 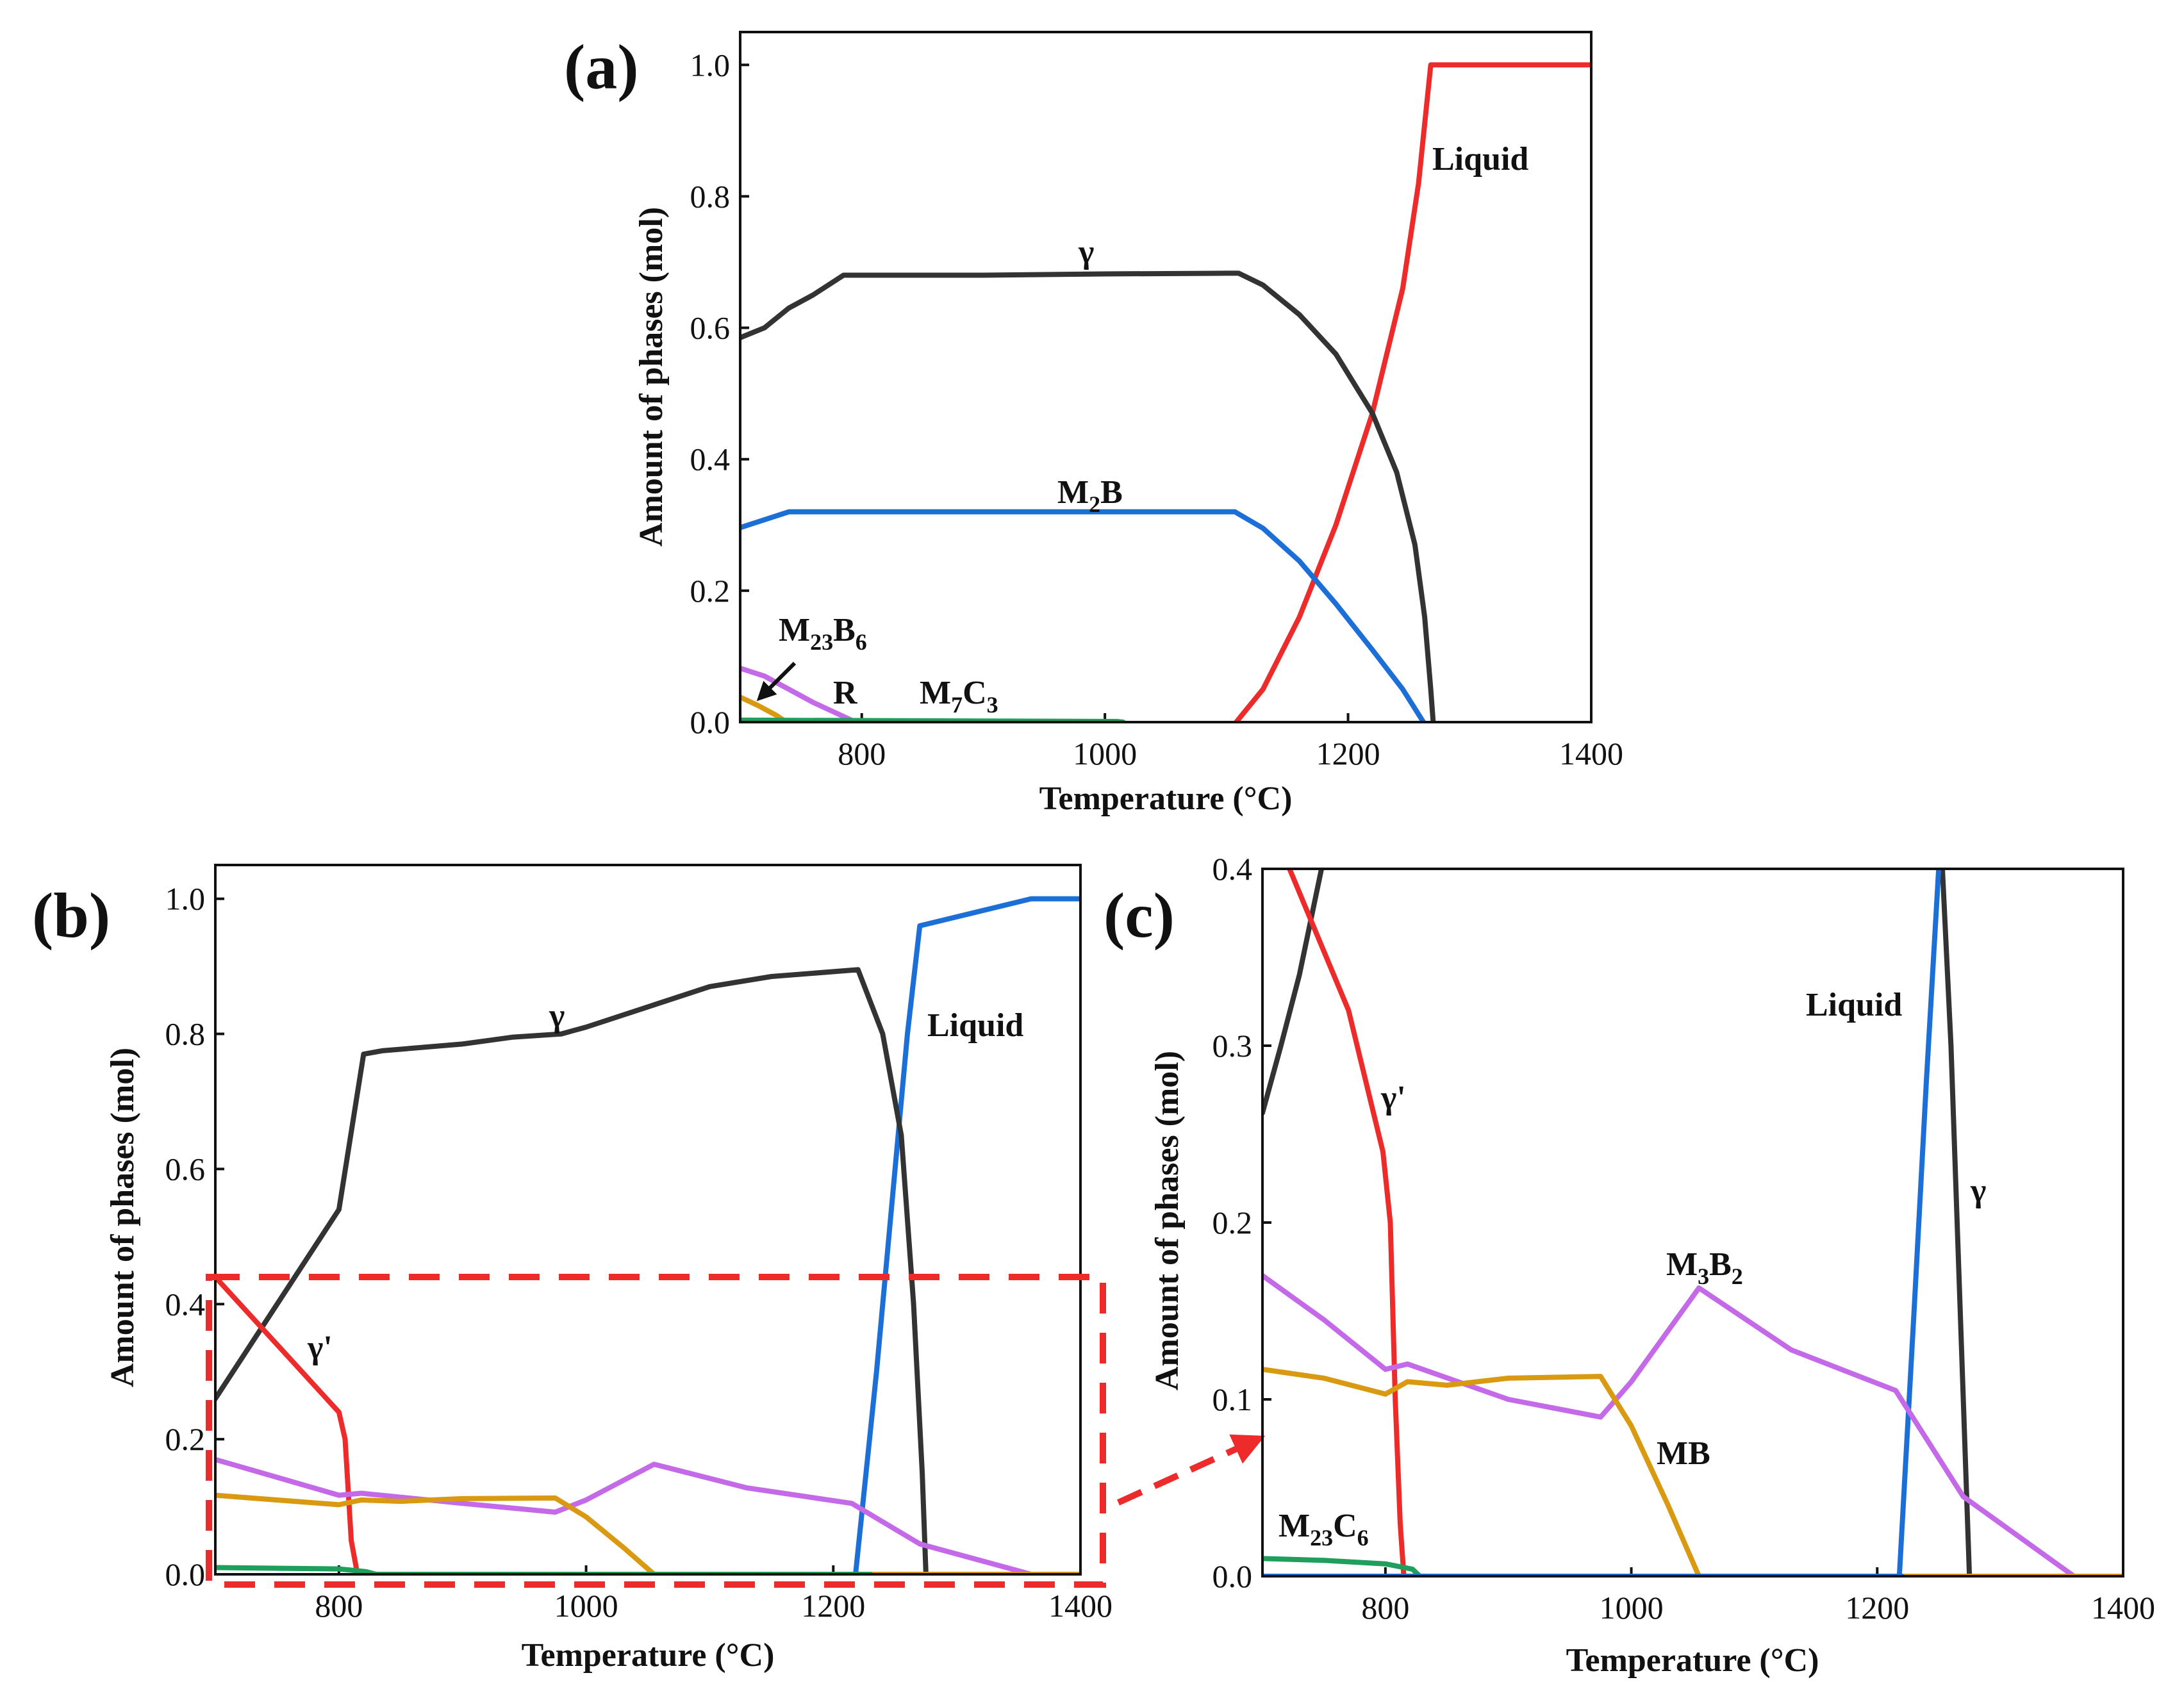 I want to click on panel-c-x-tick-label: 800, so click(x=1385, y=1608).